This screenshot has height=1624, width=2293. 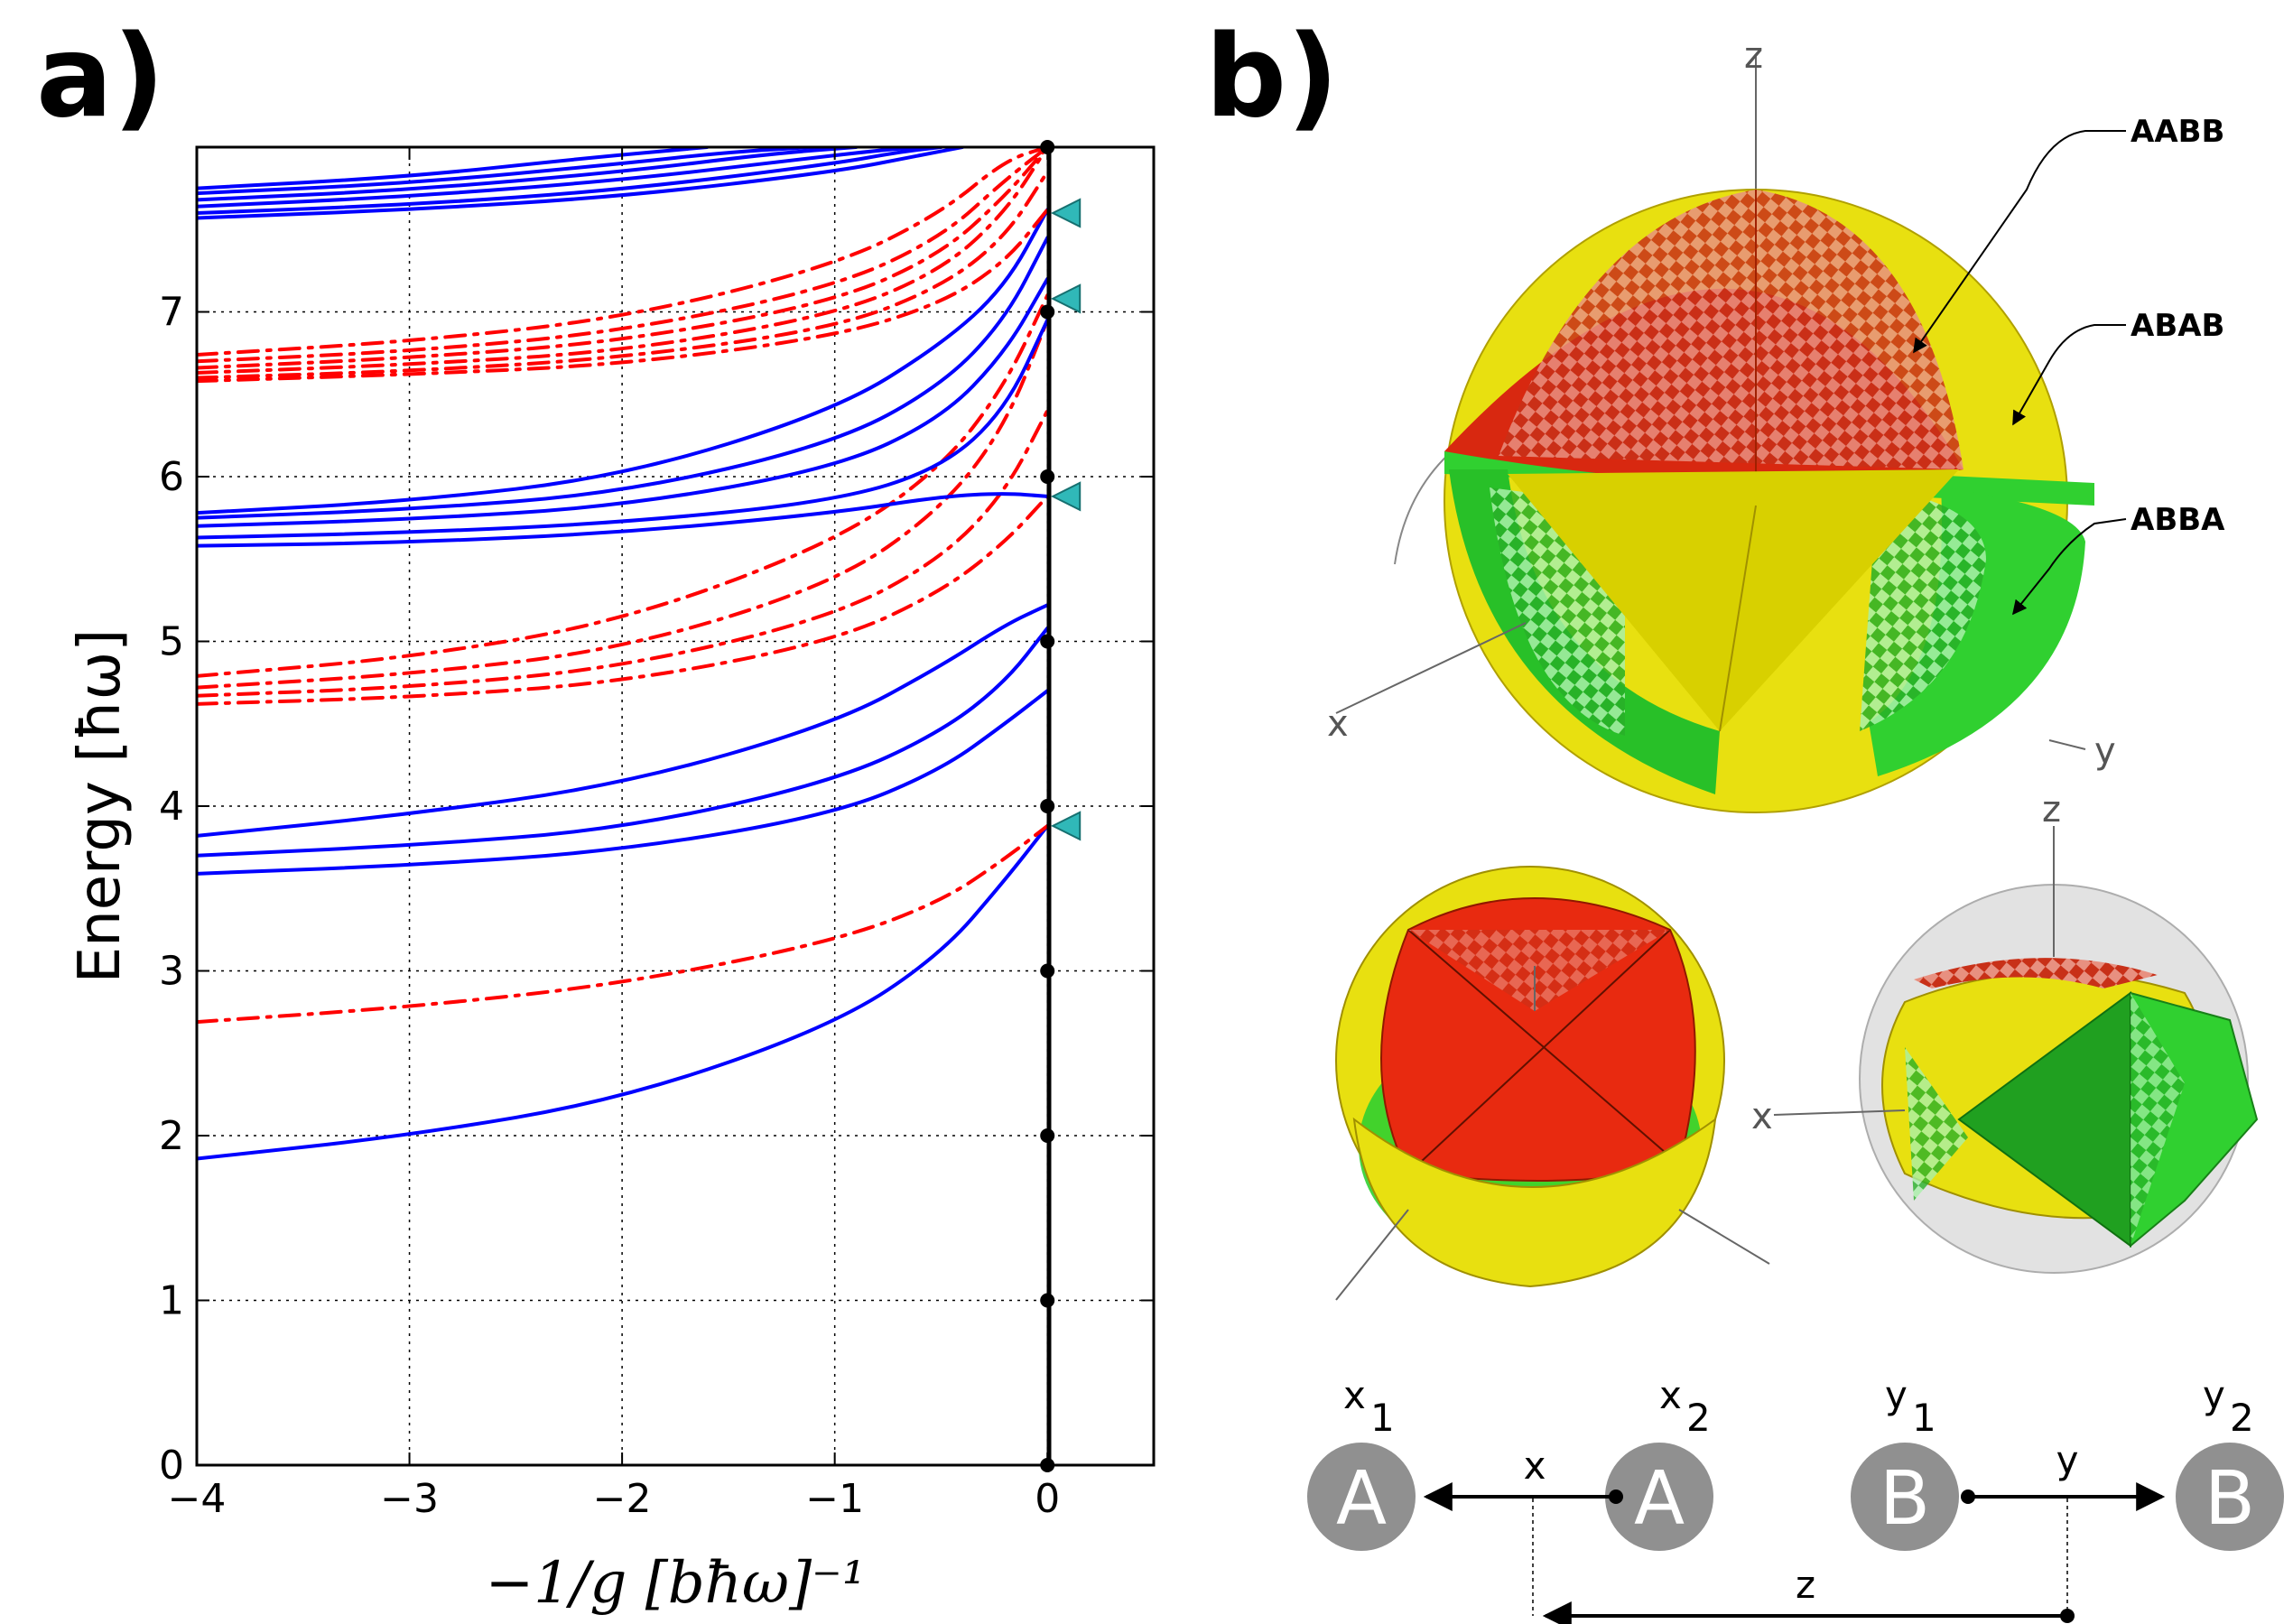 What do you see at coordinates (1731, 329) in the screenshot?
I see `red-checker-region` at bounding box center [1731, 329].